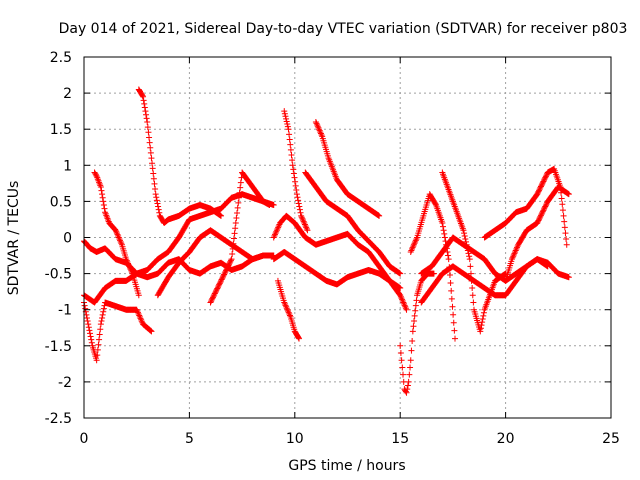 The width and height of the screenshot is (640, 480). I want to click on y-tick-label: 1.5, so click(61, 130).